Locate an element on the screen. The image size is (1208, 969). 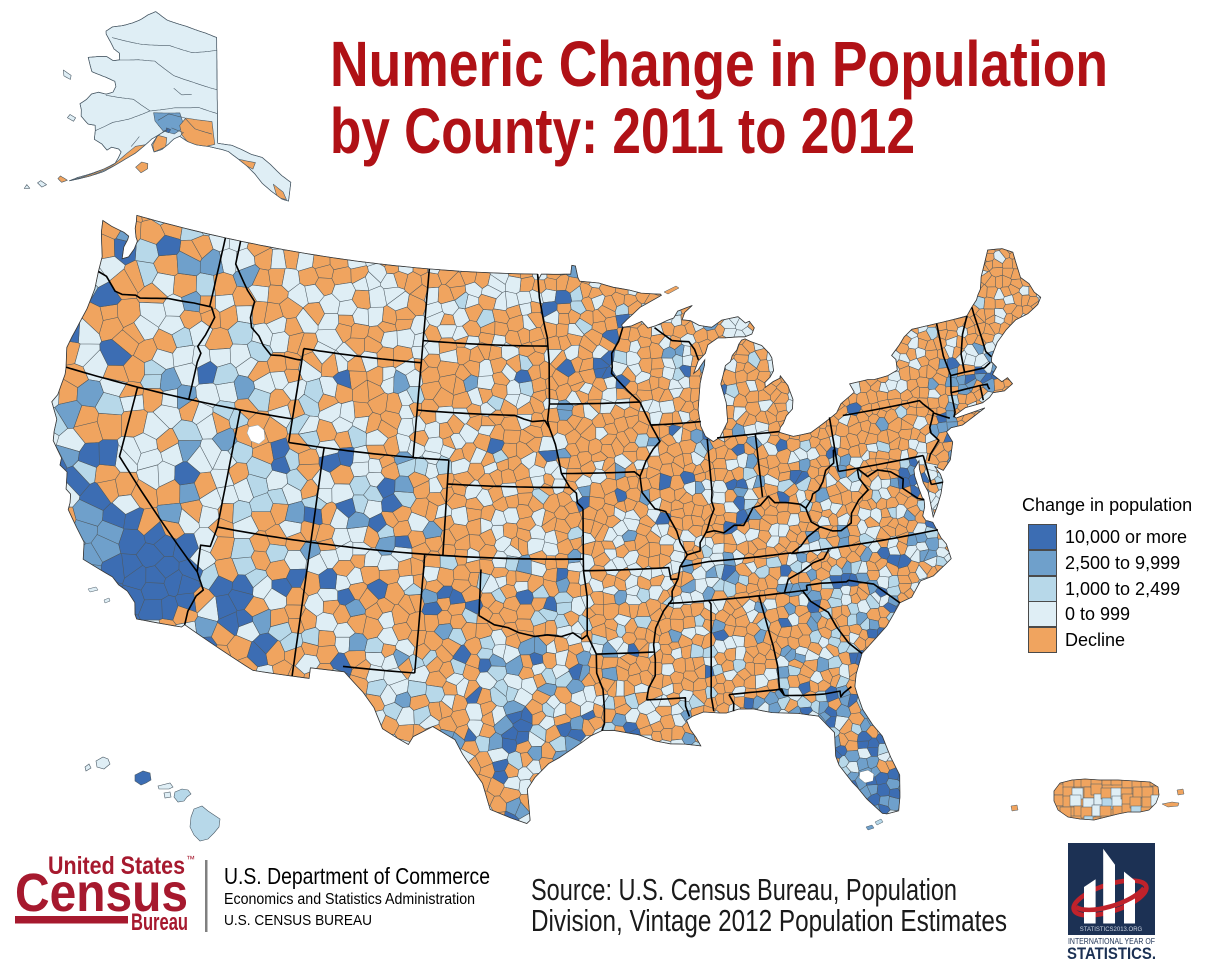
svg-text: Bureau is located at coordinates (159, 922).